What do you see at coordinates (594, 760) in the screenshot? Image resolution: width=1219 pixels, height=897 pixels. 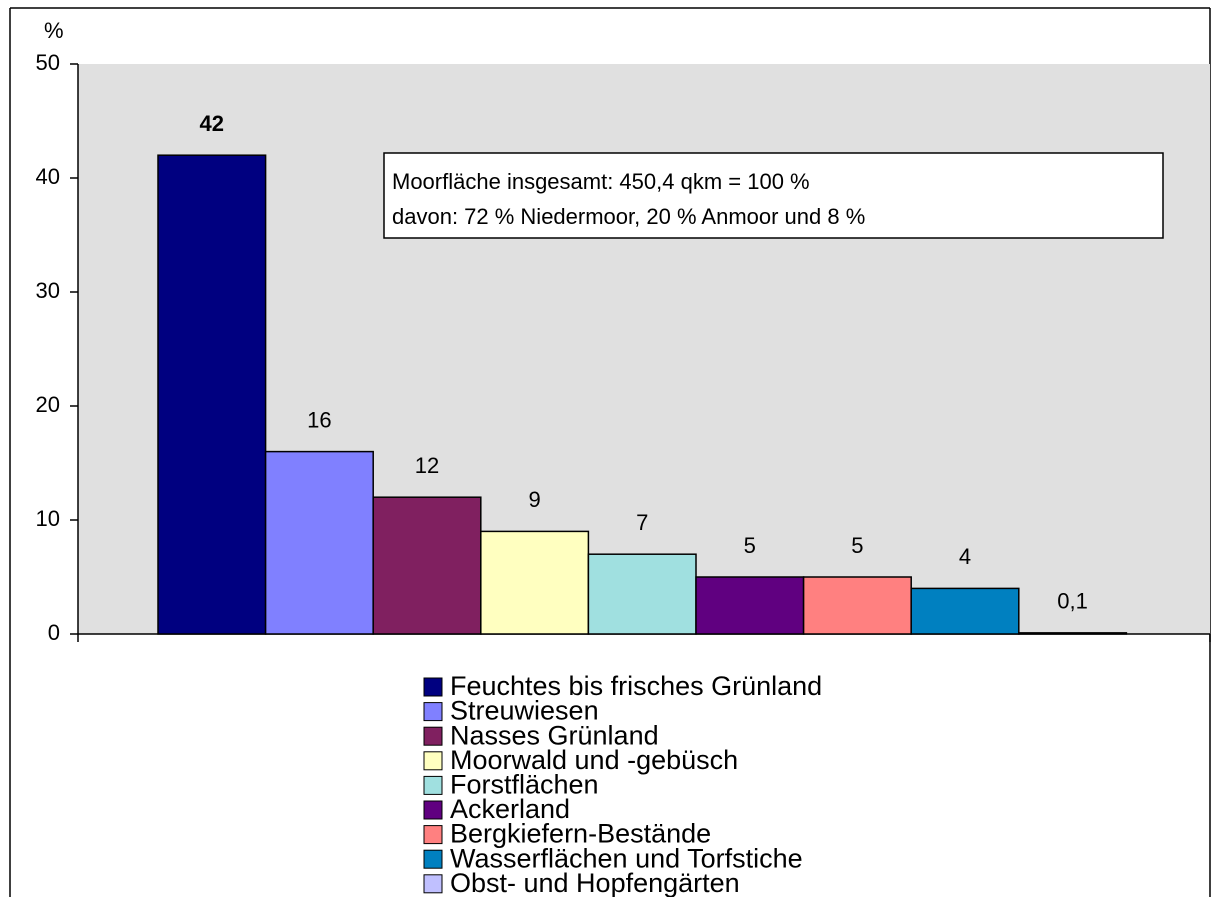 I see `legend-text: Moorwald und -gebüsch` at bounding box center [594, 760].